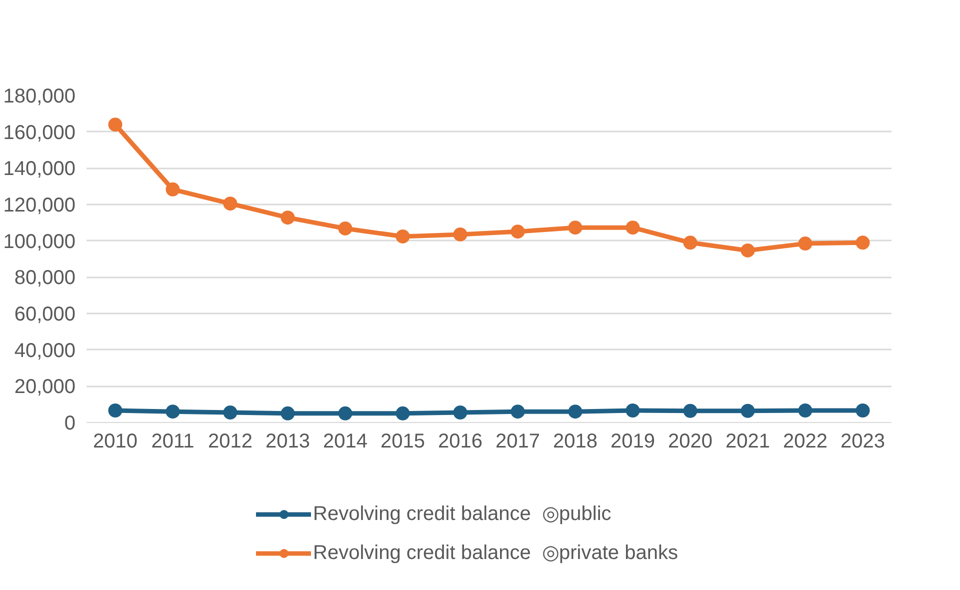  I want to click on x-tick-label: 2022, so click(805, 441).